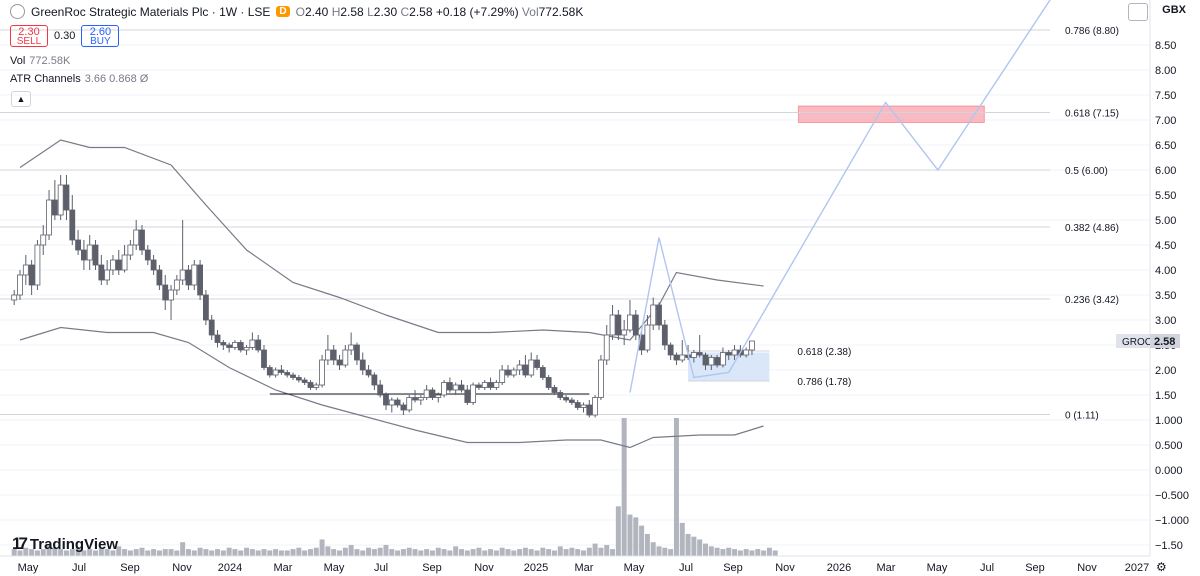  I want to click on settings-gear-icon: ⚙, so click(1161, 567).